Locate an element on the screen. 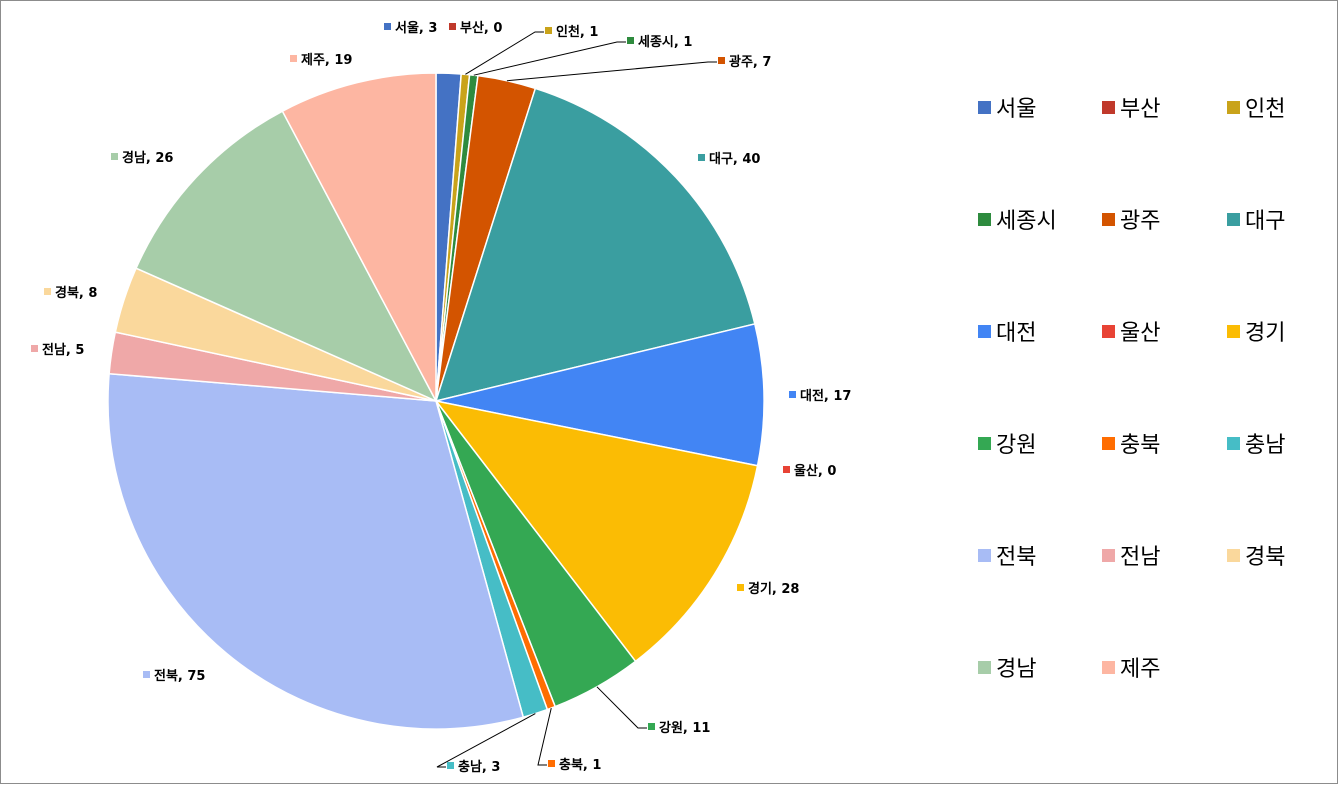 The width and height of the screenshot is (1338, 785). data-label-4: 세종시, 1 is located at coordinates (665, 42).